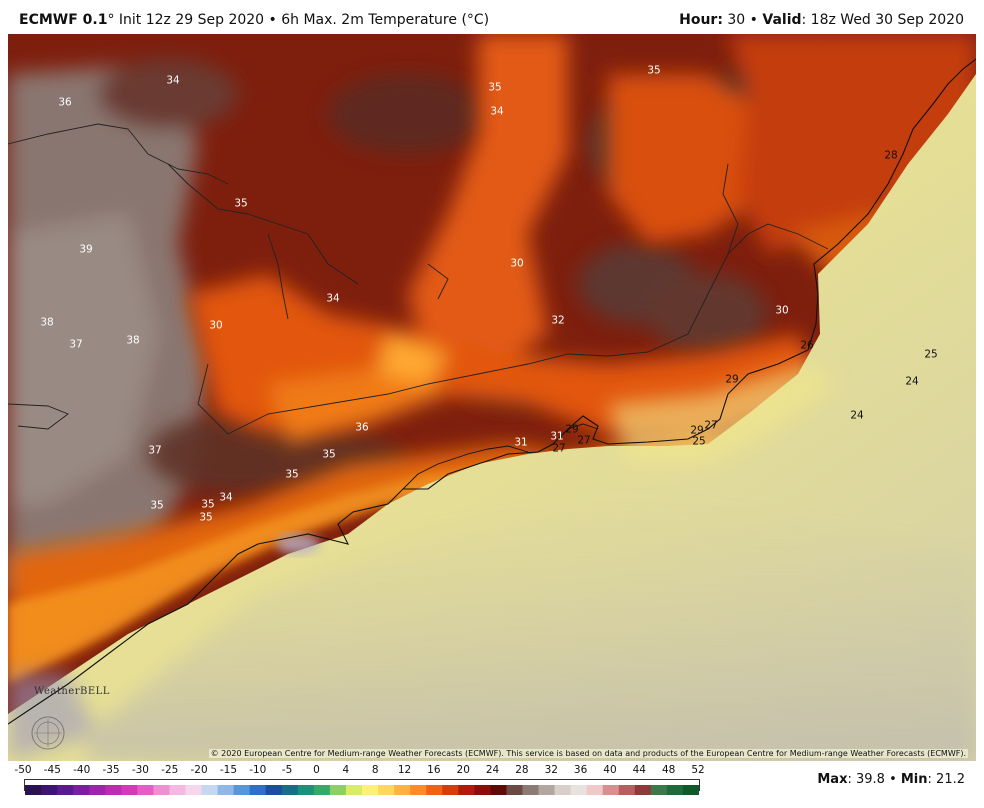 The image size is (984, 808). I want to click on map-label: 39, so click(86, 249).